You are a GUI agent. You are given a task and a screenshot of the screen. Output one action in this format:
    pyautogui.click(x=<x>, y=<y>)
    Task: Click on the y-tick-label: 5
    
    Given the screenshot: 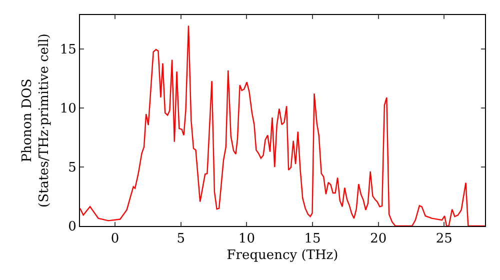 What is the action you would take?
    pyautogui.click(x=72, y=168)
    